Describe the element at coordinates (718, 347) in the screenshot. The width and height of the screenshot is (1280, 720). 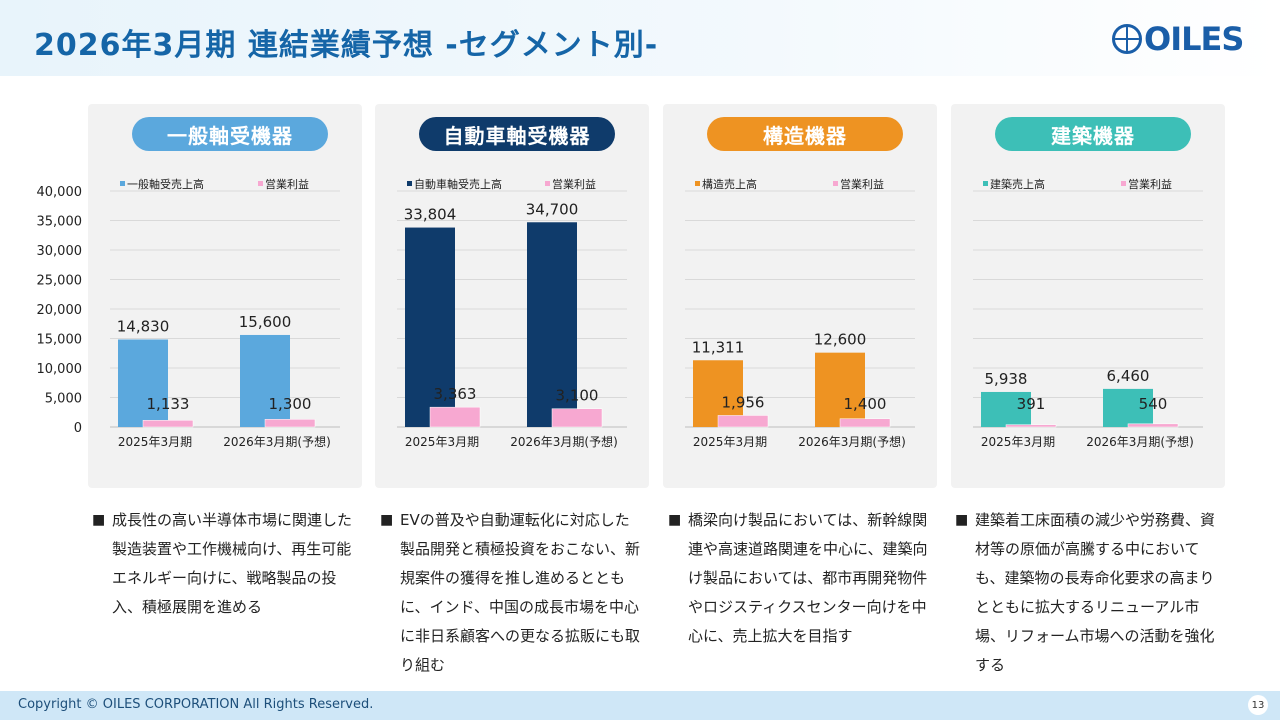
I see `data-label-sales: 11,311` at that location.